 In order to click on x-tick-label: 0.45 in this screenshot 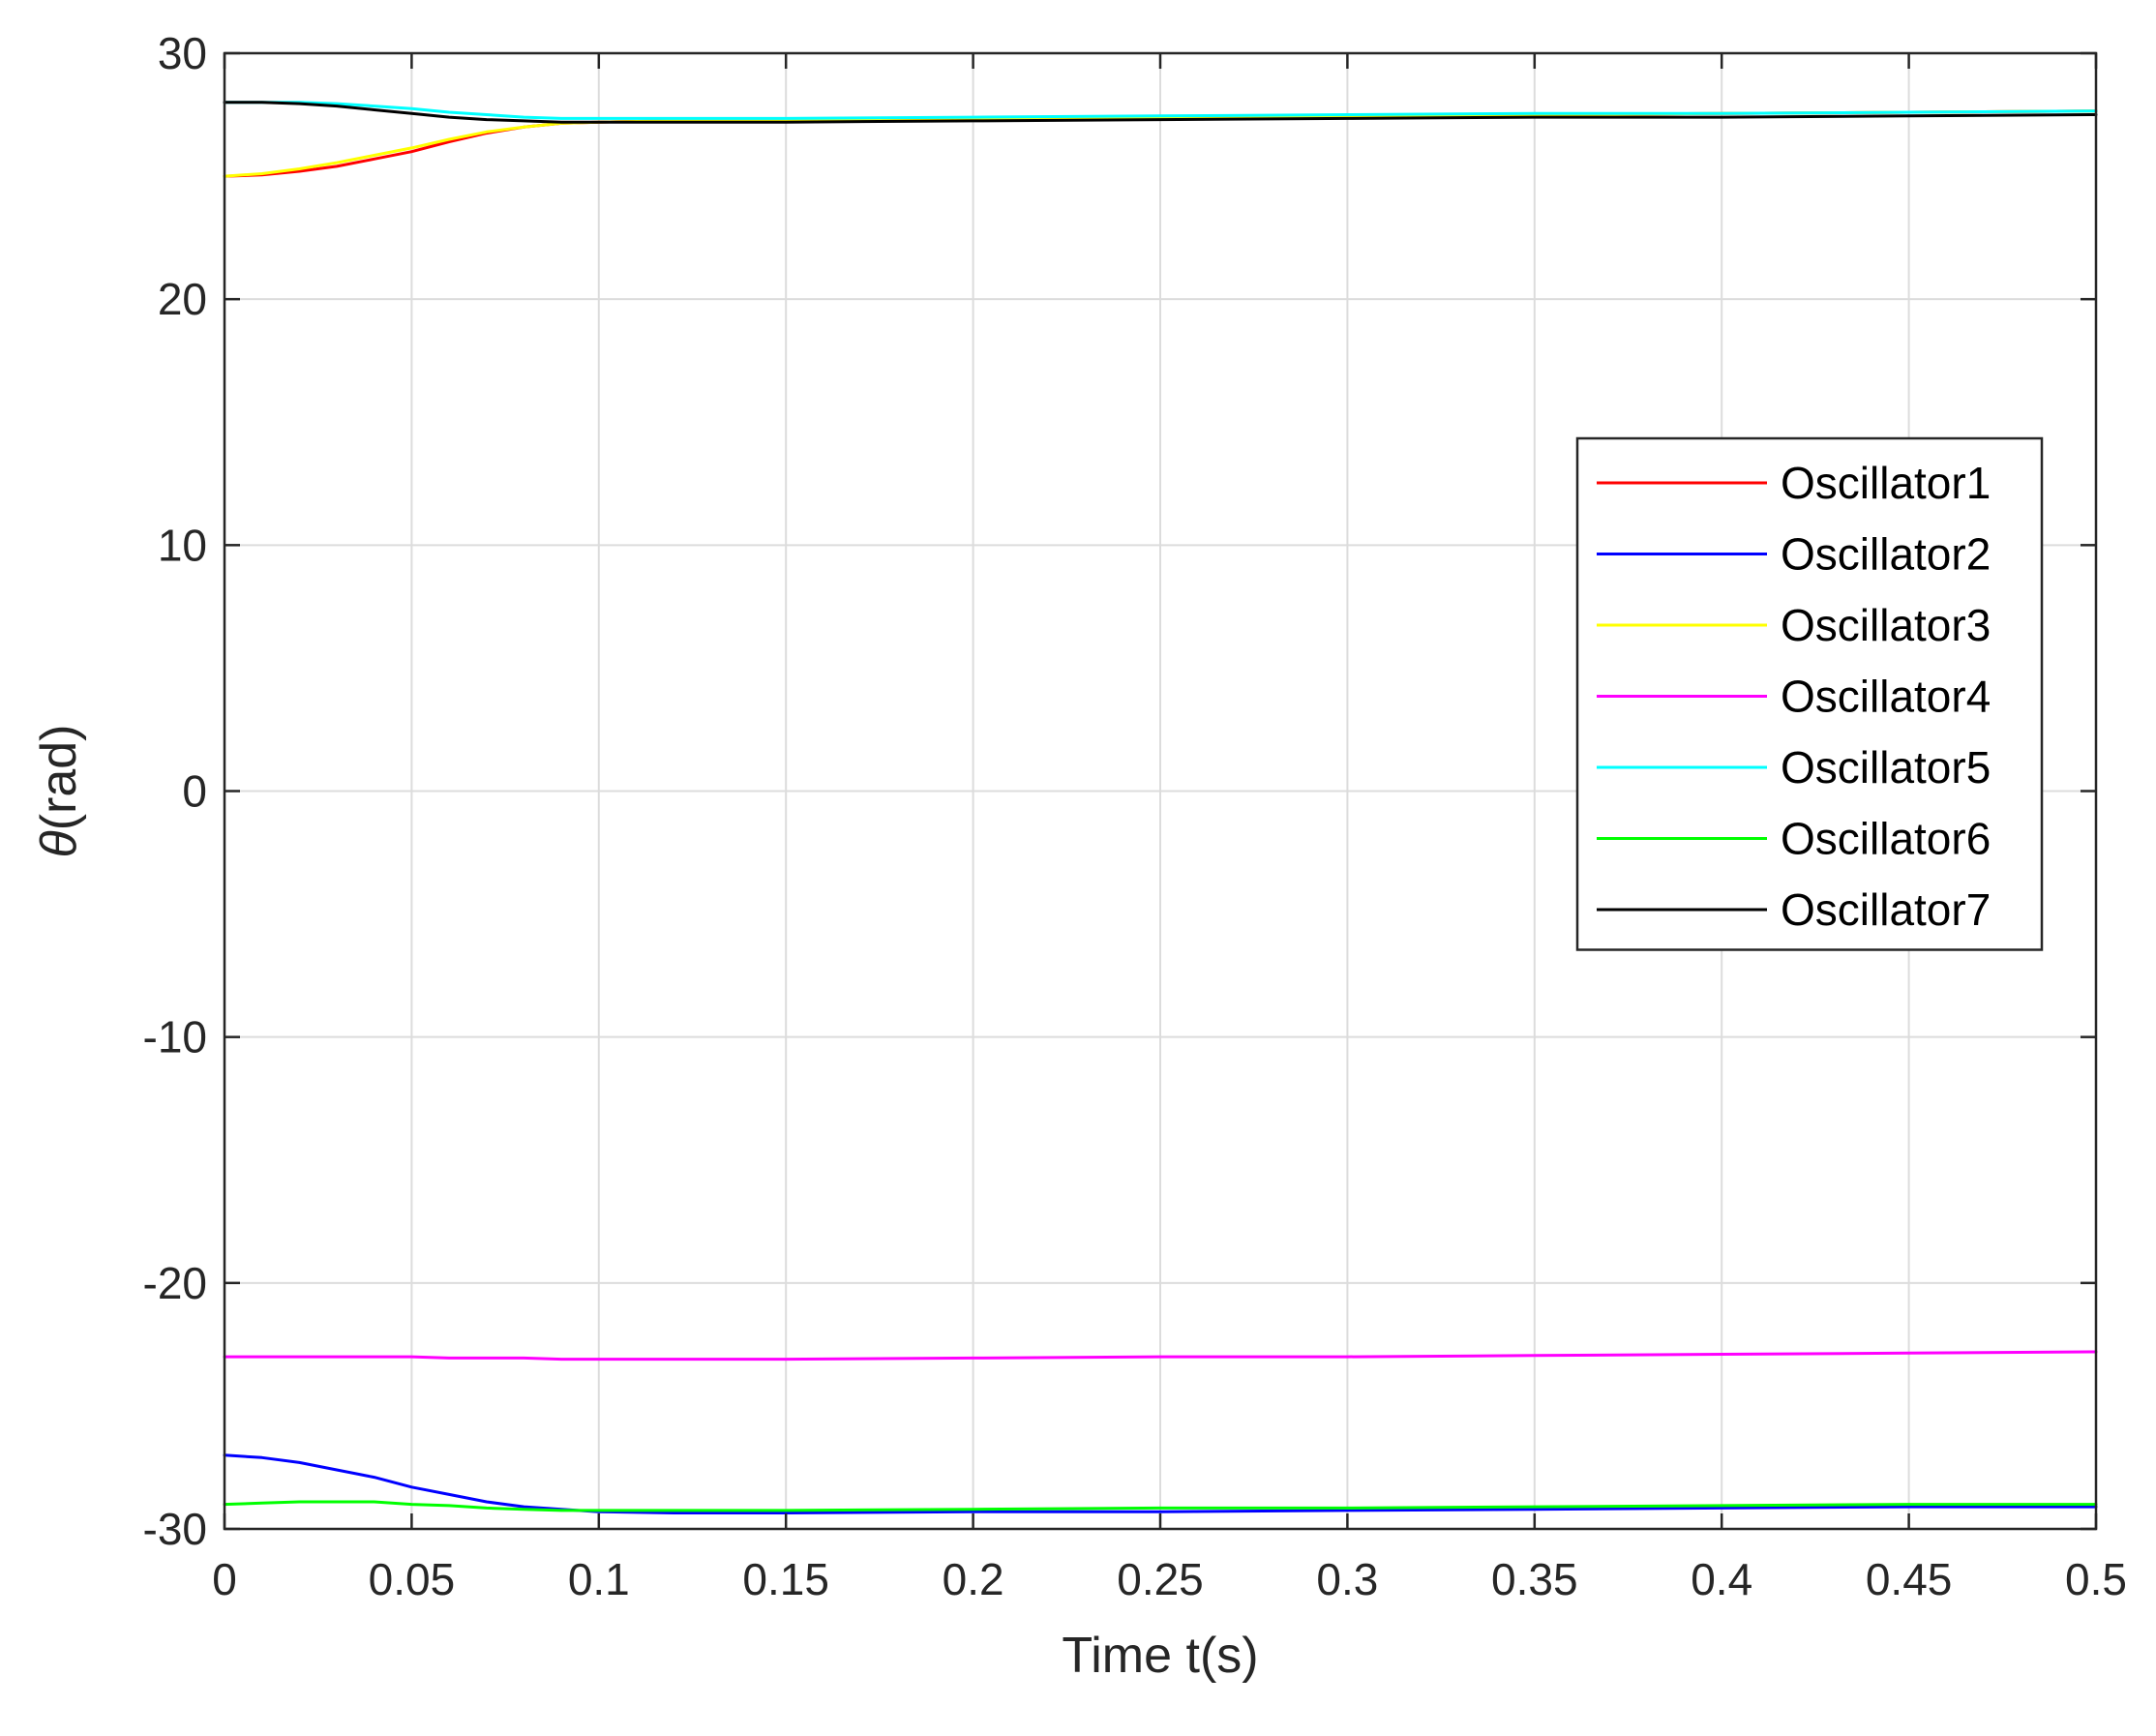, I will do `click(1909, 1579)`.